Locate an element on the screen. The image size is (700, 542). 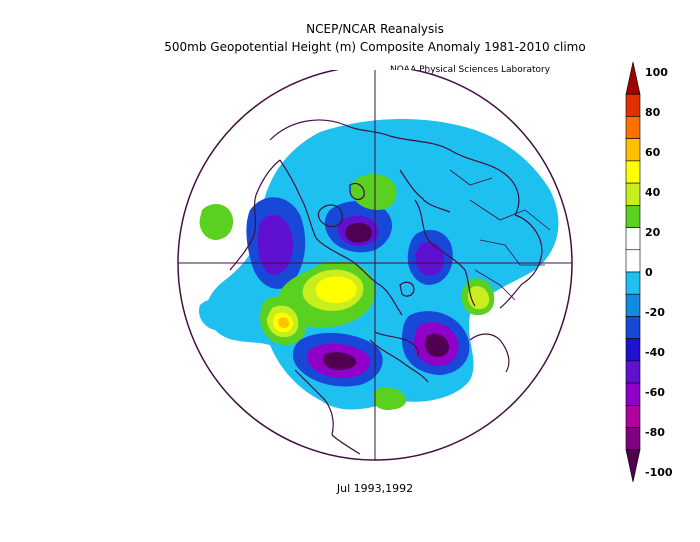
colorbar-tick-label: 60 is located at coordinates (653, 152).